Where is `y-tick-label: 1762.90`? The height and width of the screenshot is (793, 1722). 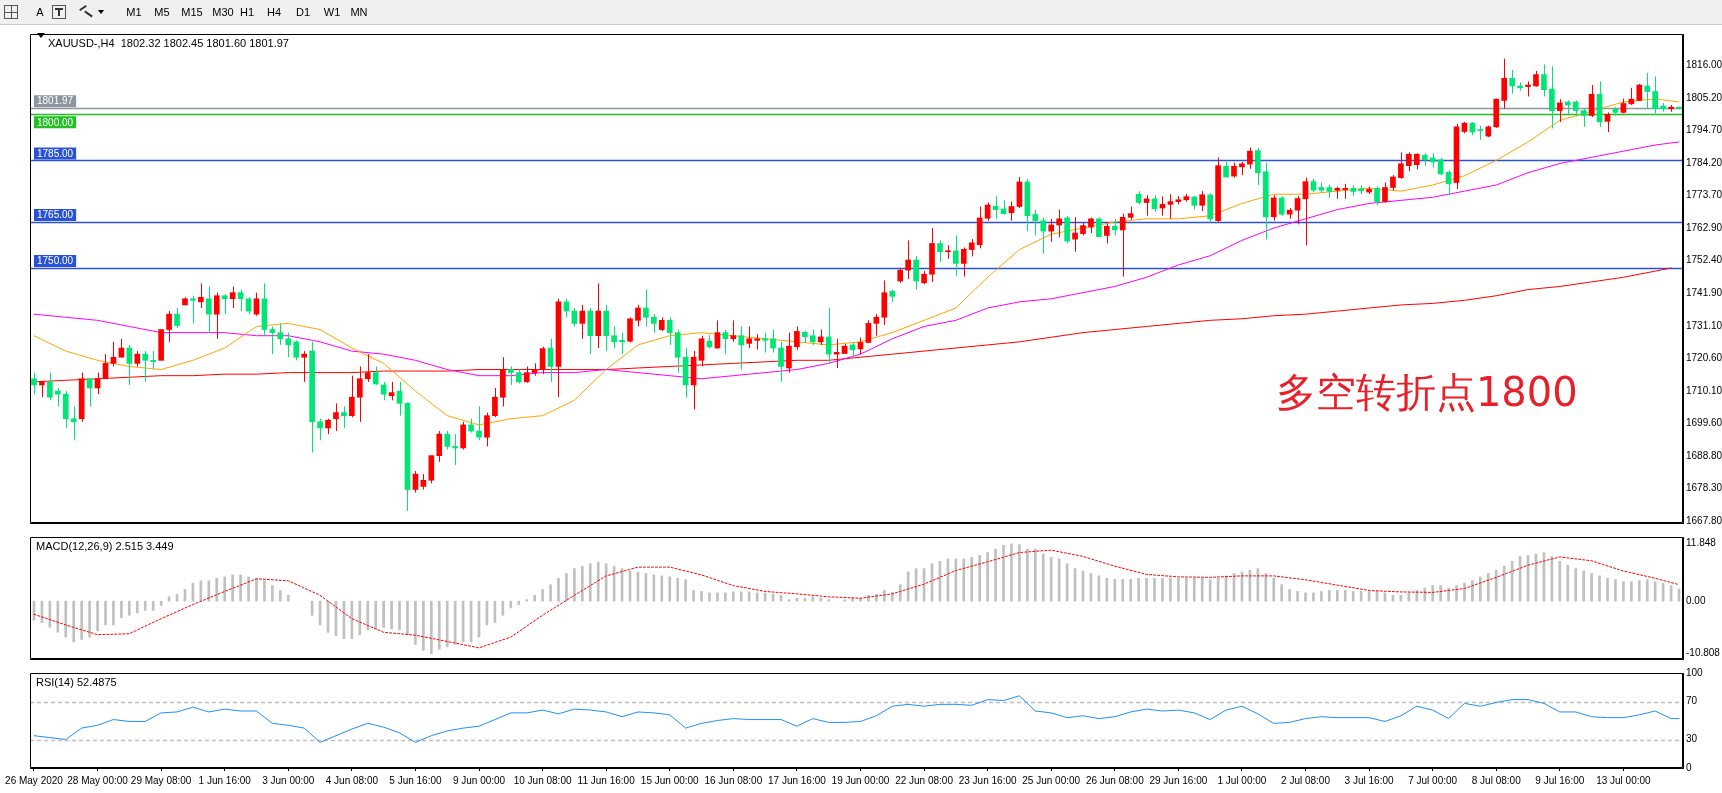
y-tick-label: 1762.90 is located at coordinates (1704, 228).